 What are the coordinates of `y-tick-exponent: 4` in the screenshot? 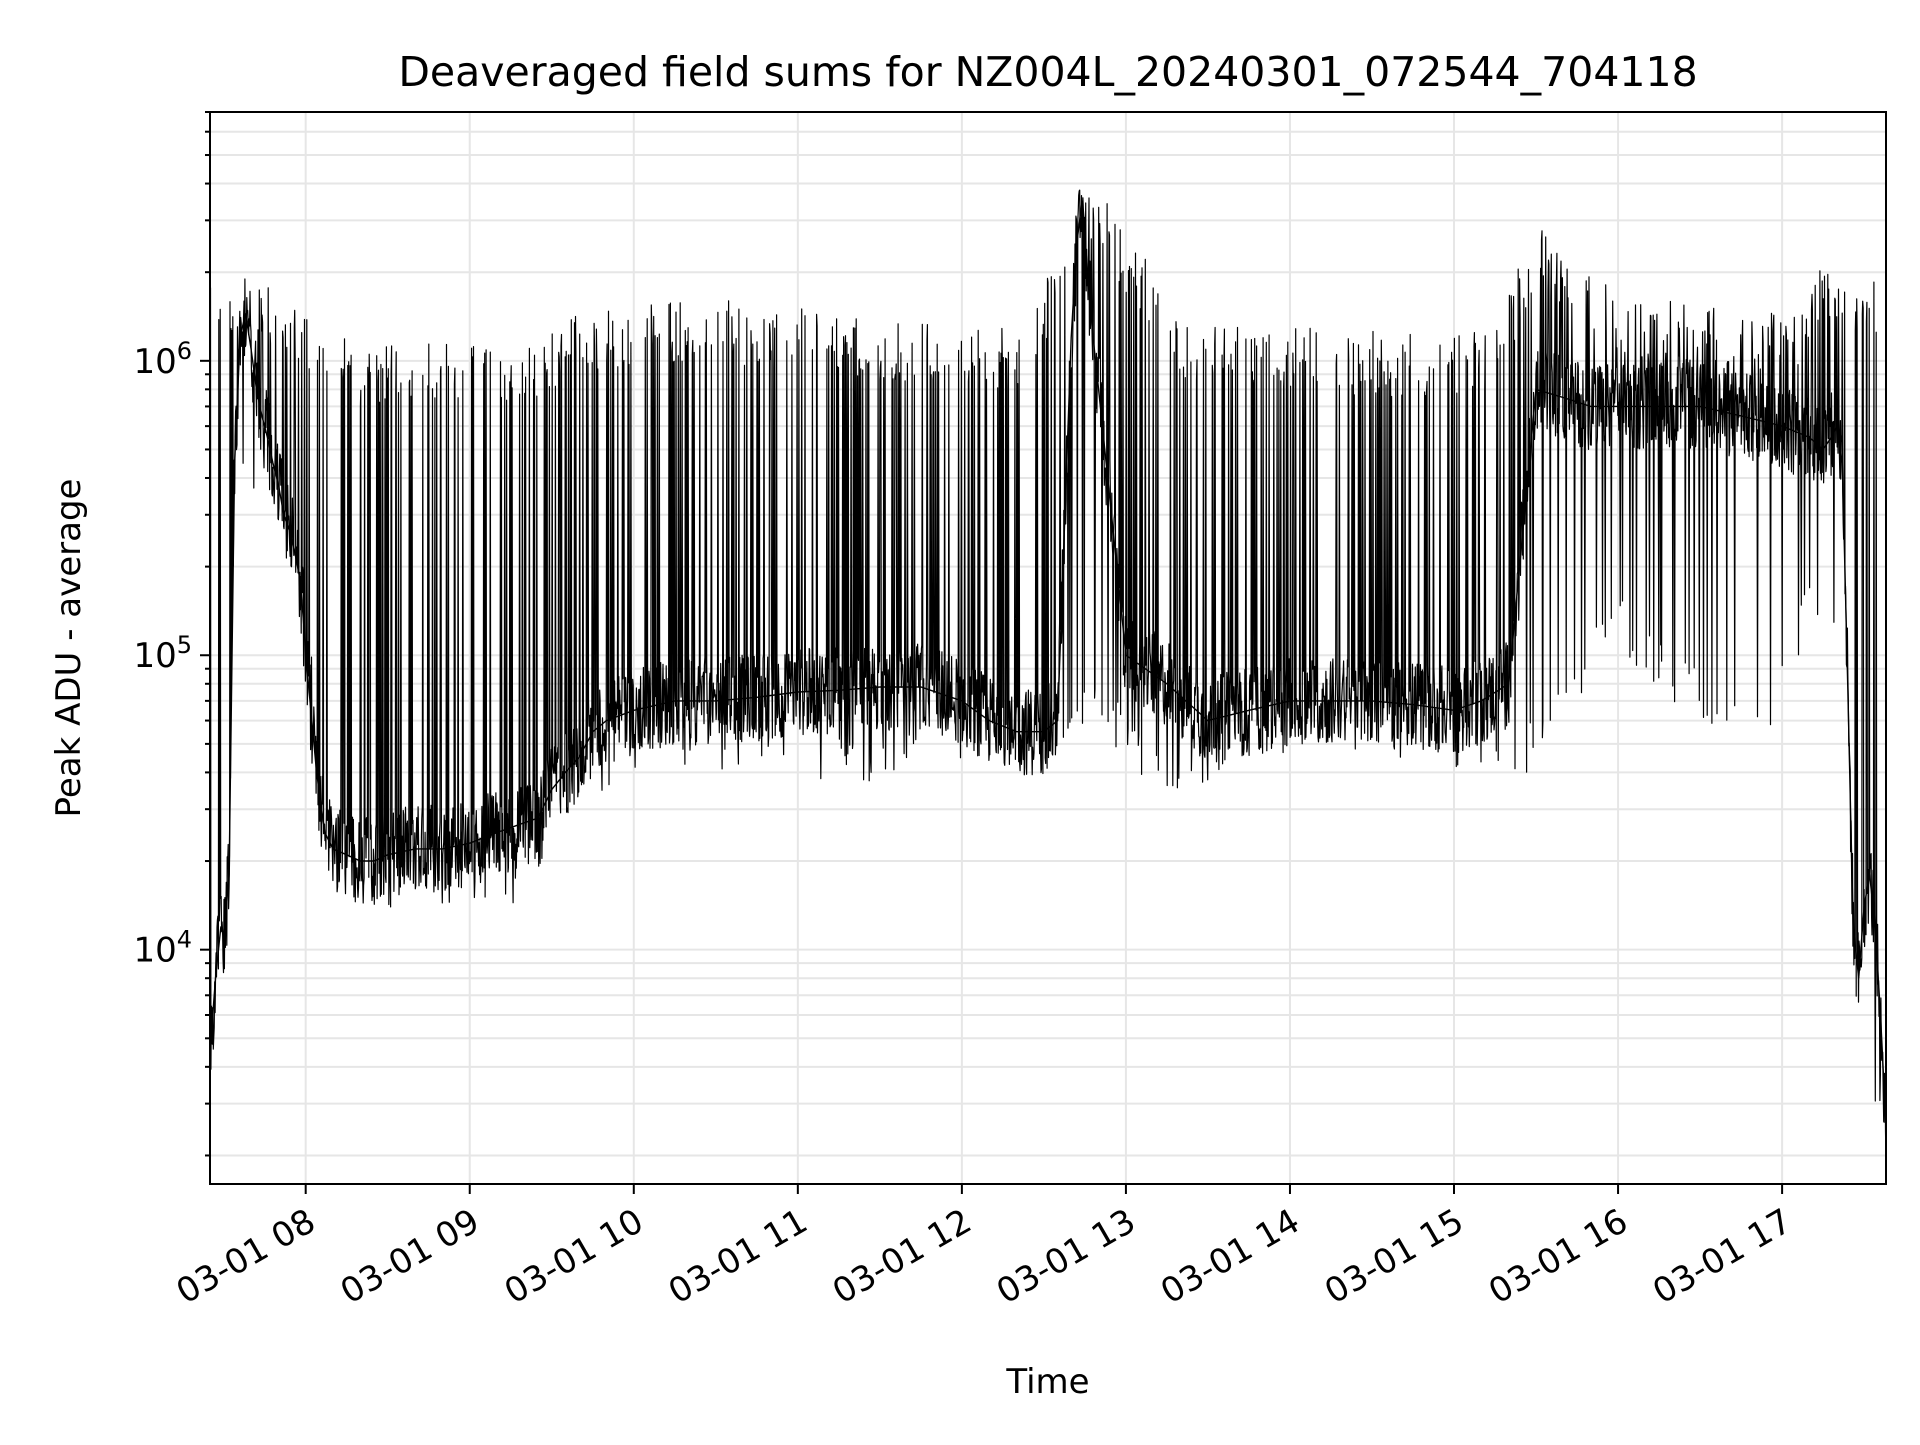 It's located at (184, 940).